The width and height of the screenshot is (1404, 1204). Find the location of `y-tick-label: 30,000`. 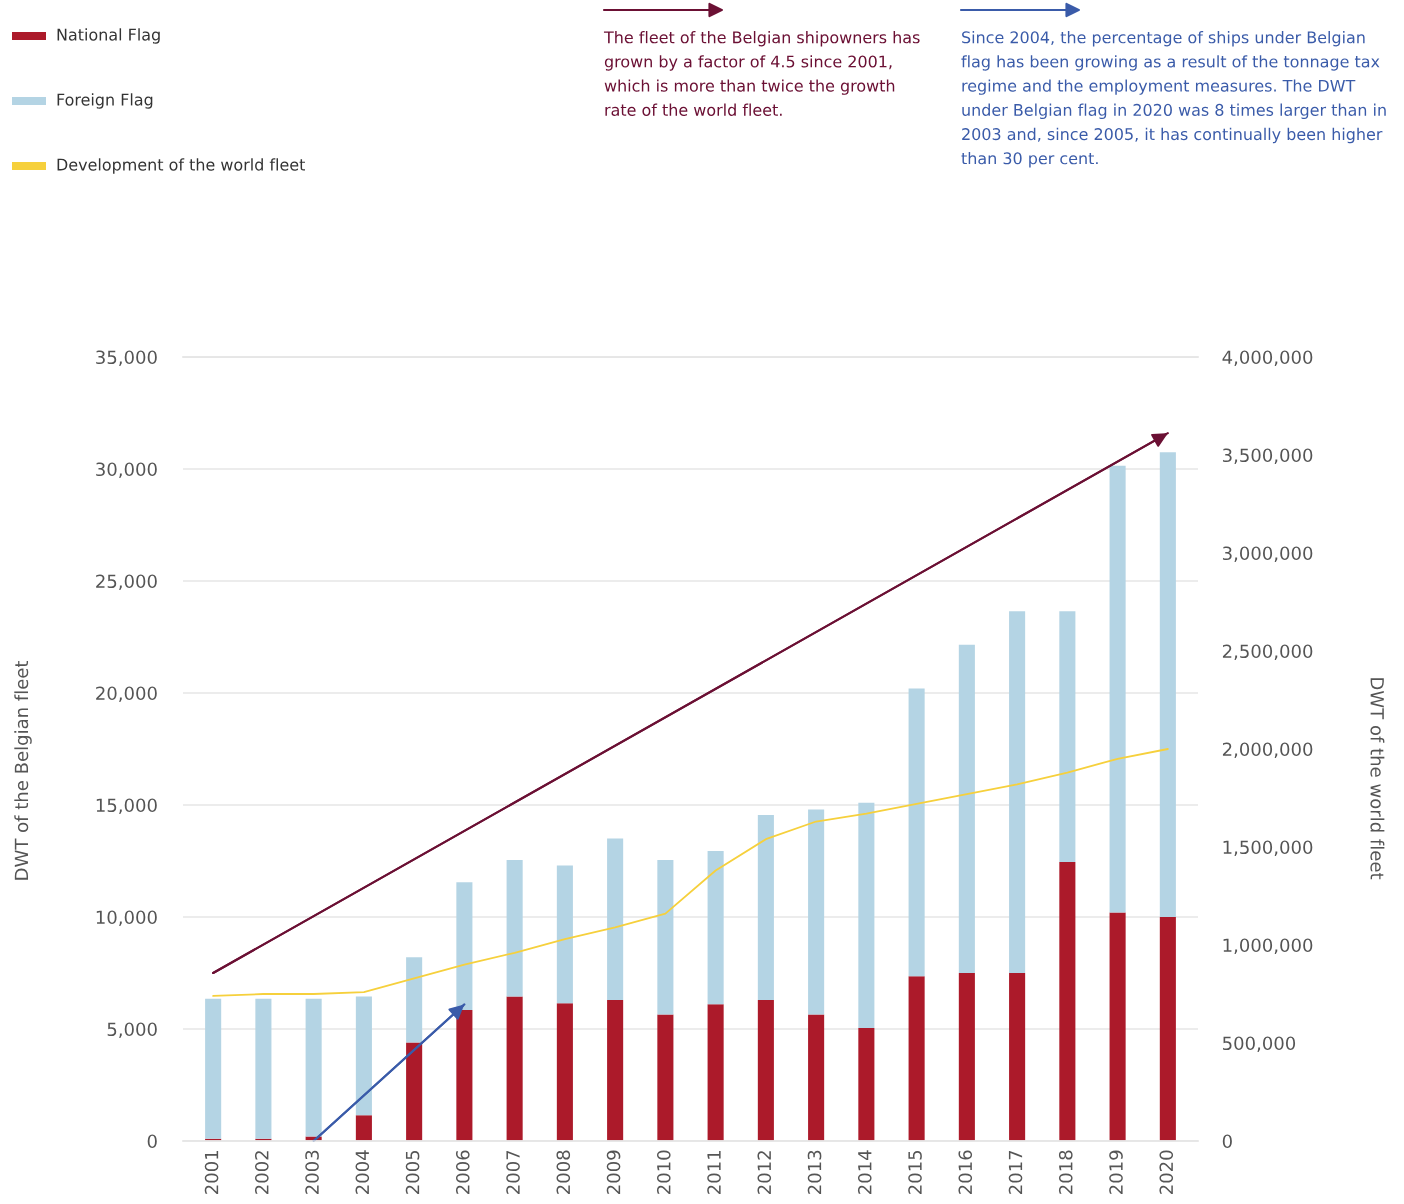

y-tick-label: 30,000 is located at coordinates (126, 470).